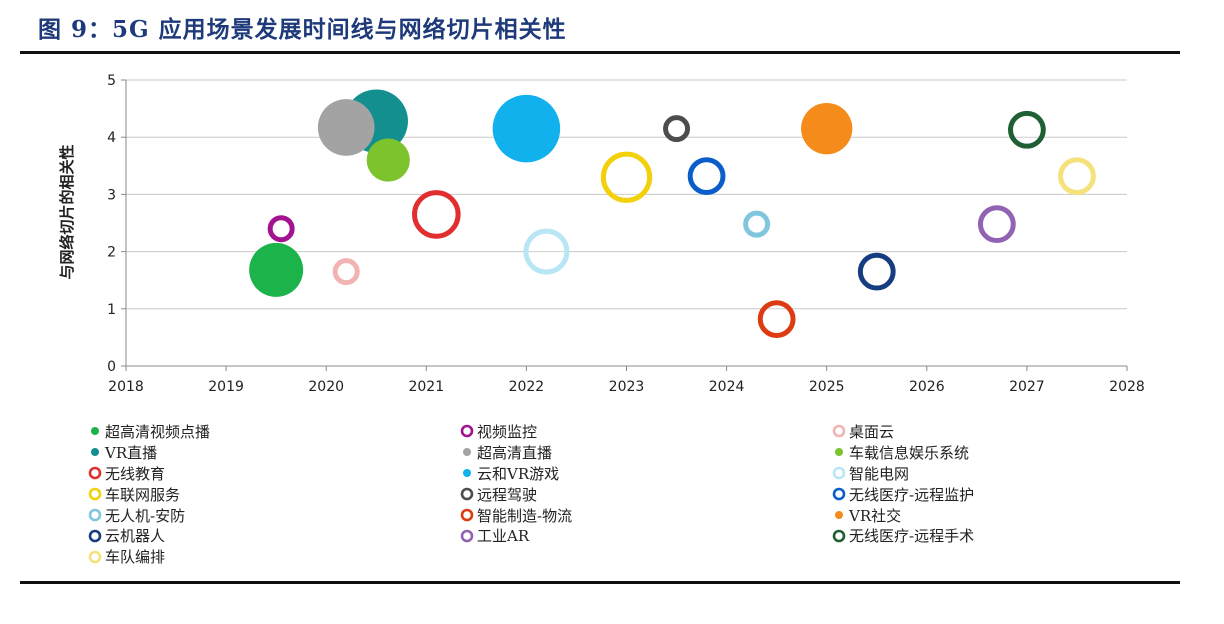  What do you see at coordinates (274, 431) in the screenshot?
I see `legend-item: 超高清视频点播` at bounding box center [274, 431].